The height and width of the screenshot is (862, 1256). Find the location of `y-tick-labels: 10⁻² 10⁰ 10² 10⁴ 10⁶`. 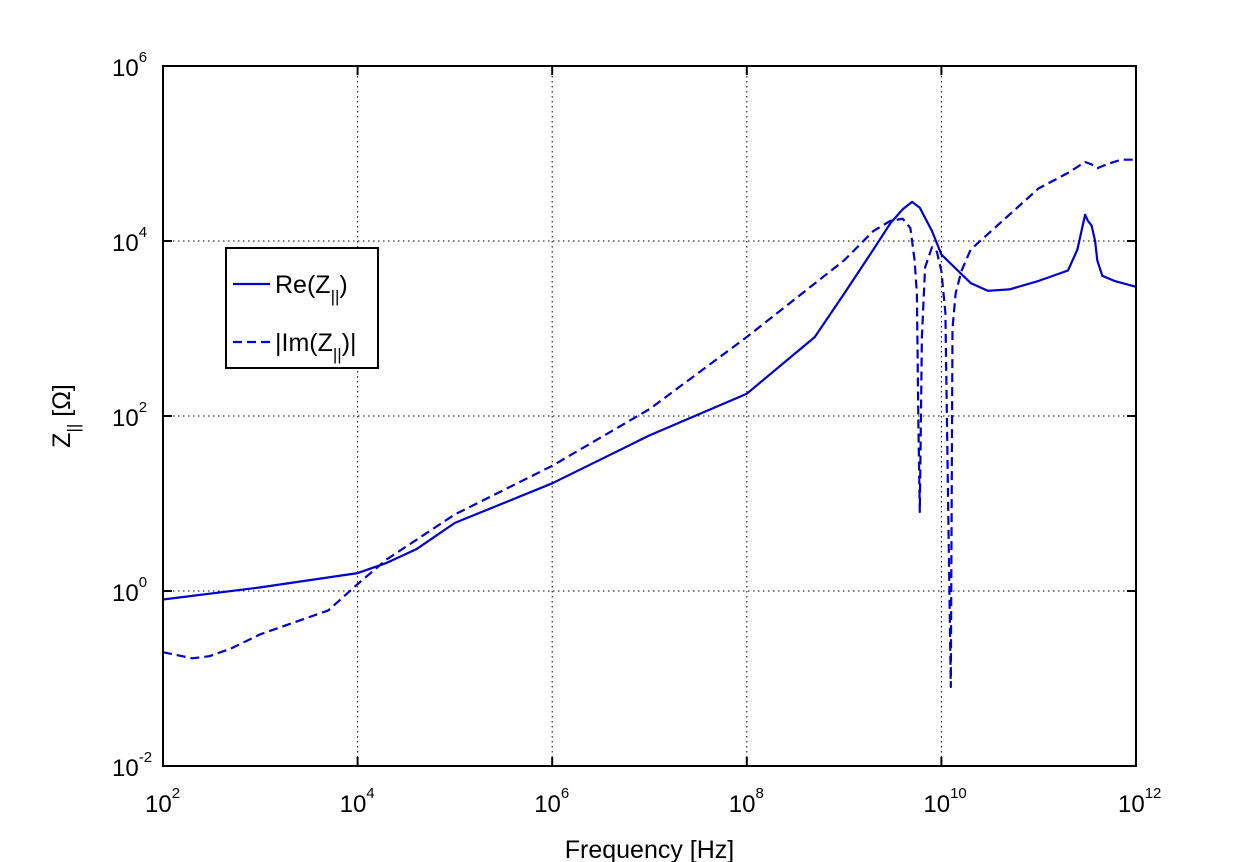

y-tick-labels: 10⁻² 10⁰ 10² 10⁴ 10⁶ is located at coordinates (132, 415).